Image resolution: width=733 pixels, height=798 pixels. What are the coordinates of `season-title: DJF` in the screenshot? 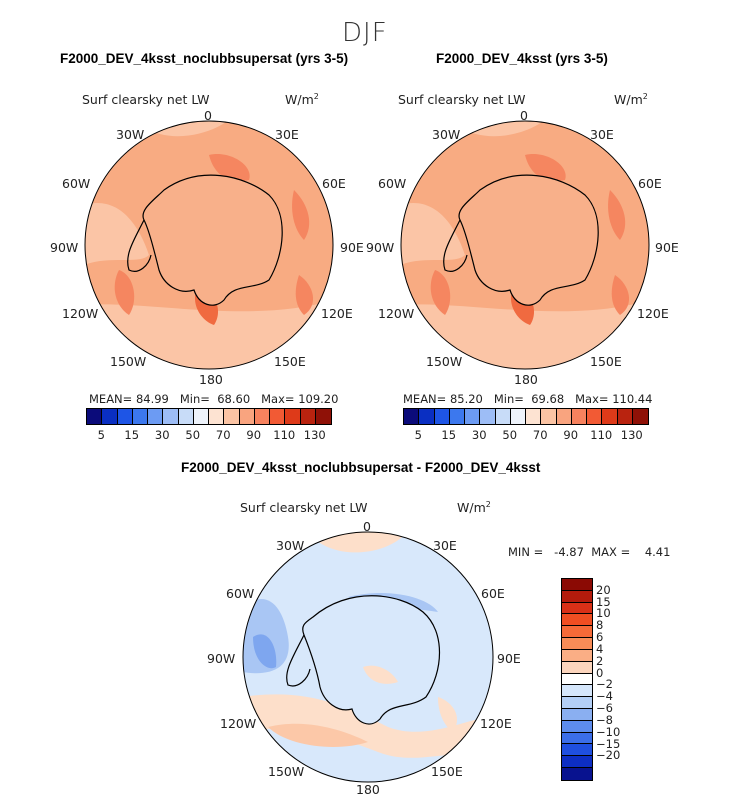 It's located at (365, 33).